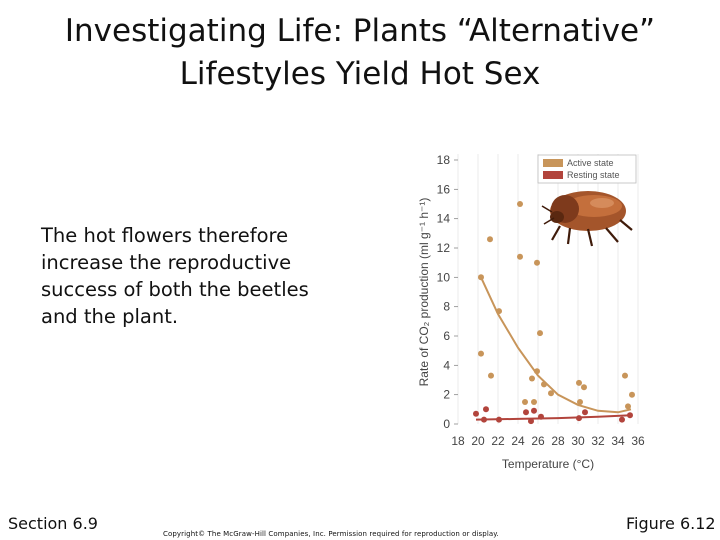  I want to click on y-tick-label: 0, so click(446, 424).